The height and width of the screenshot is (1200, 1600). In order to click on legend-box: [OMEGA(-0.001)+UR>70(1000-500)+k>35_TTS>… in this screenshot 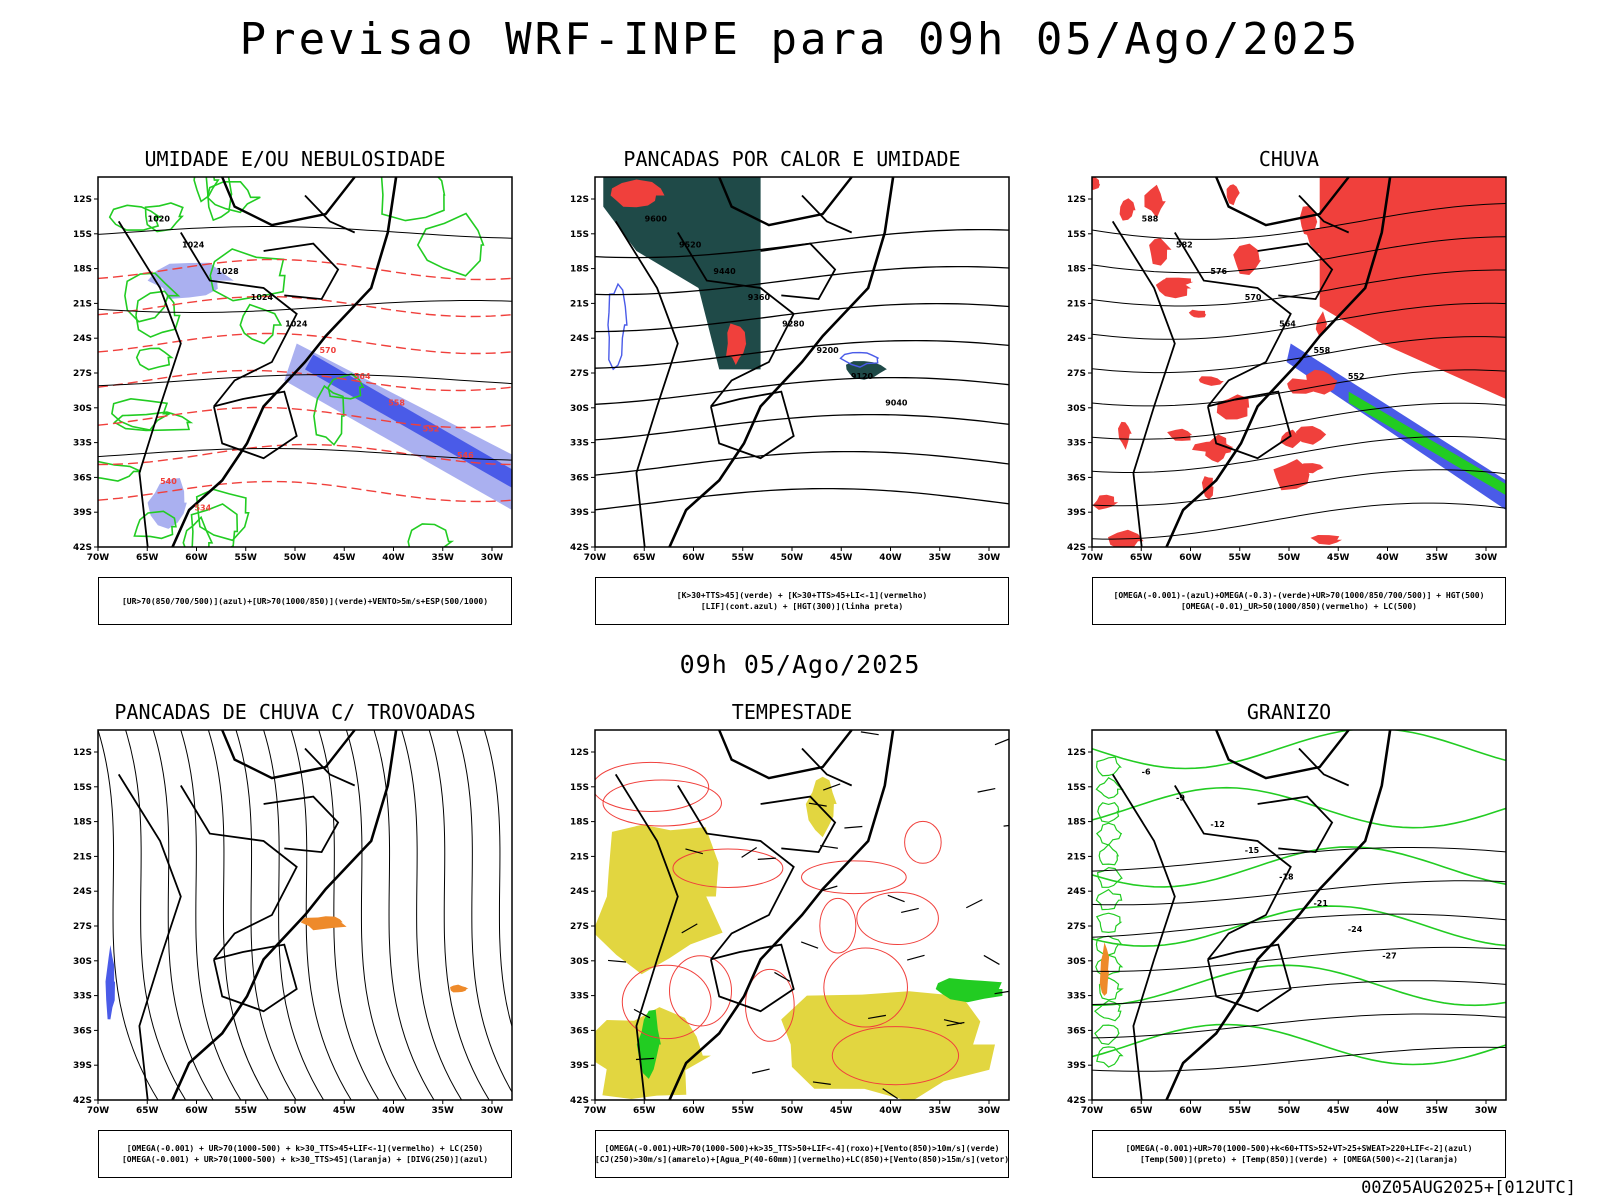, I will do `click(802, 1154)`.